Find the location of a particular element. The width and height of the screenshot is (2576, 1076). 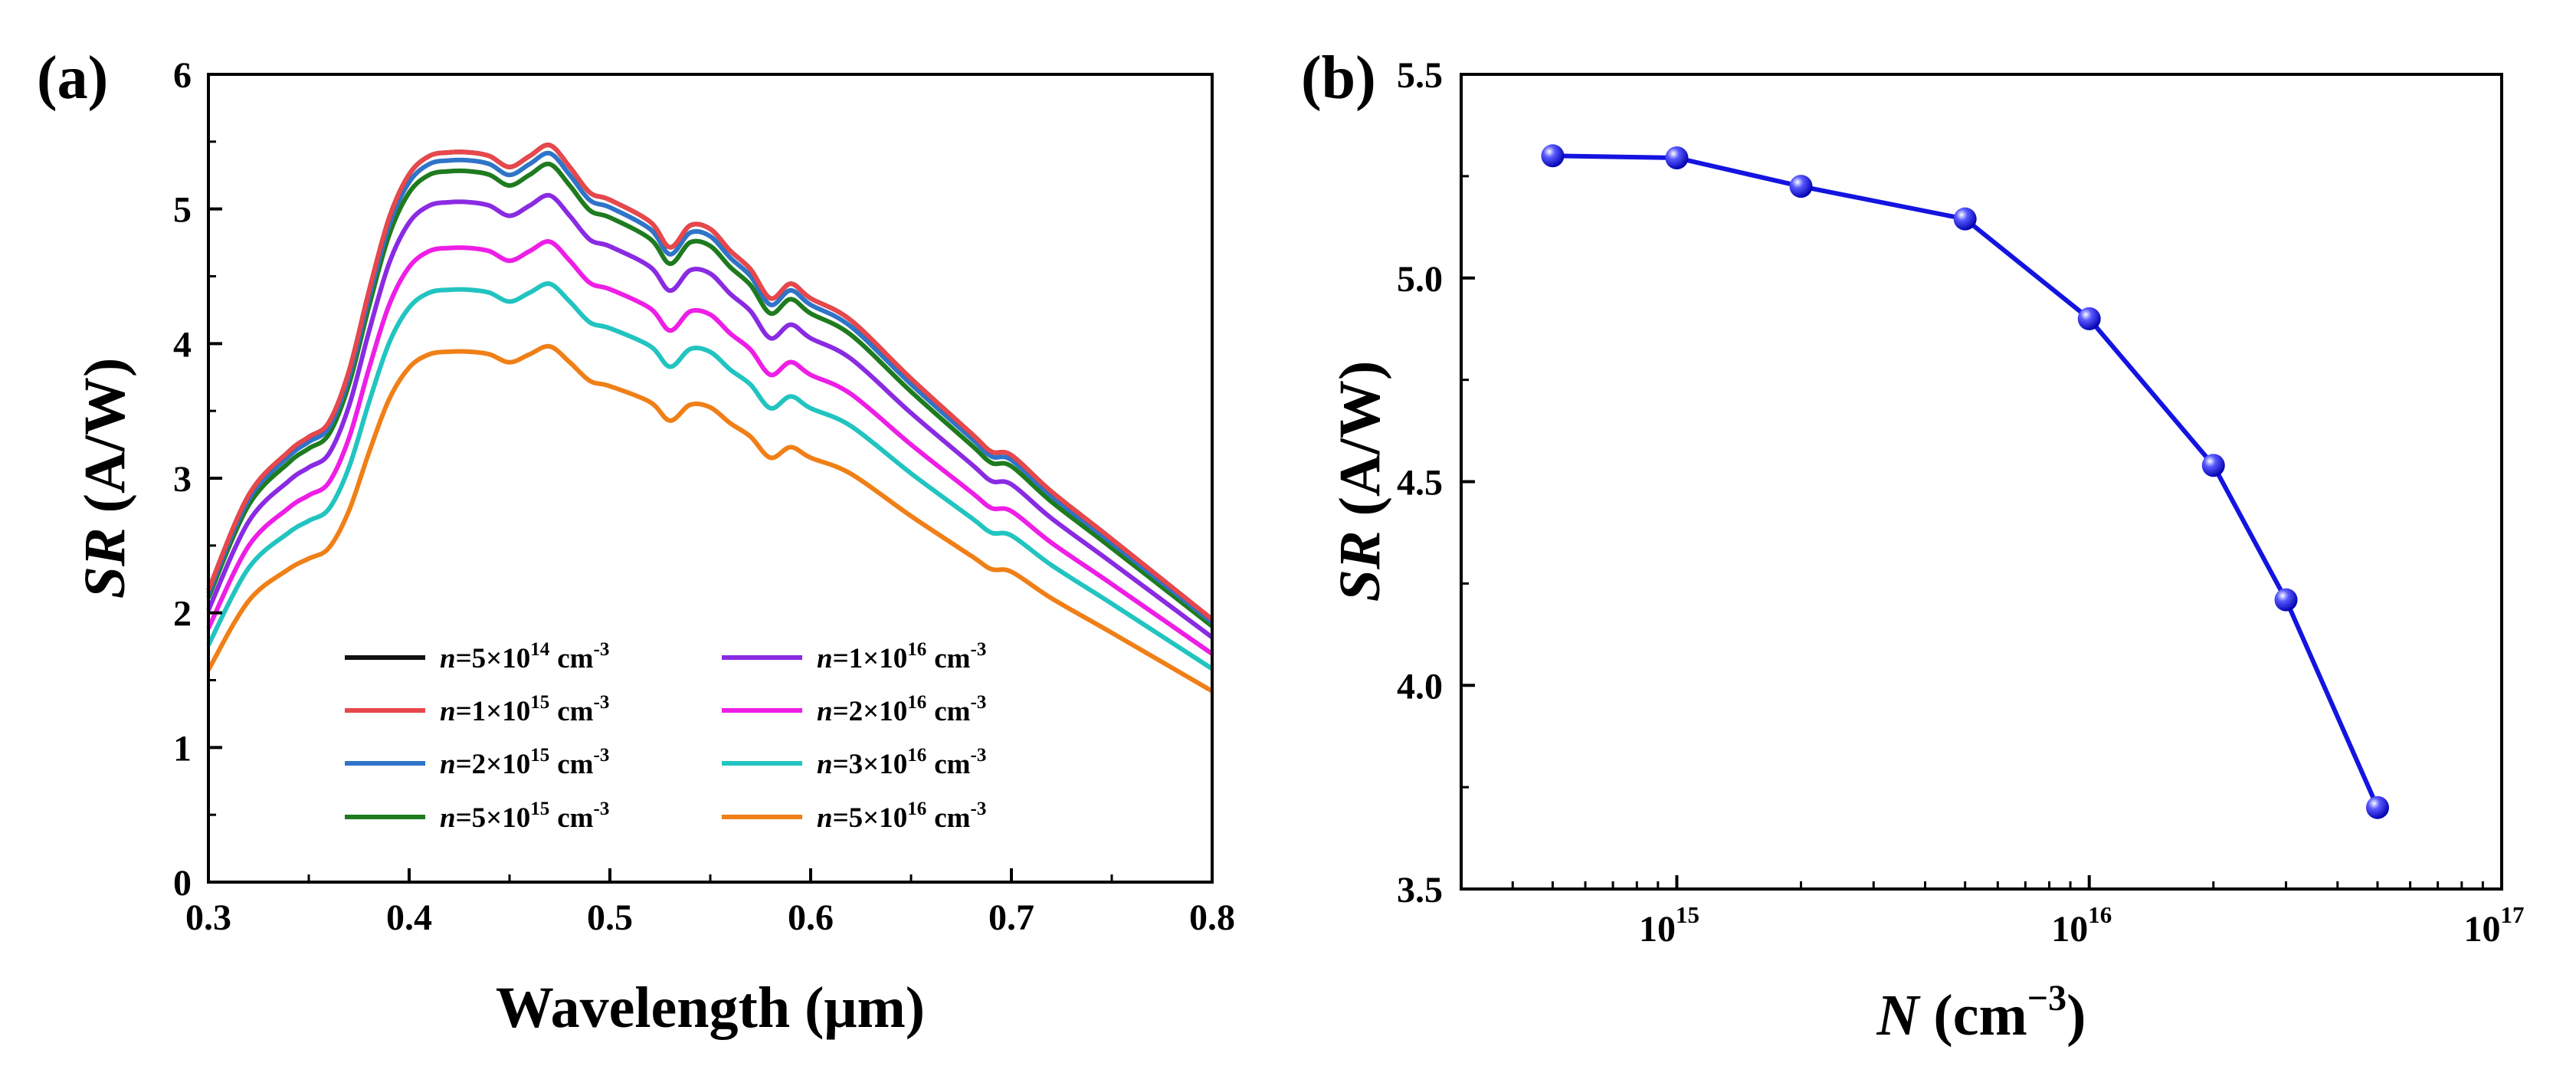

panel-label-a: (a) is located at coordinates (72, 78).